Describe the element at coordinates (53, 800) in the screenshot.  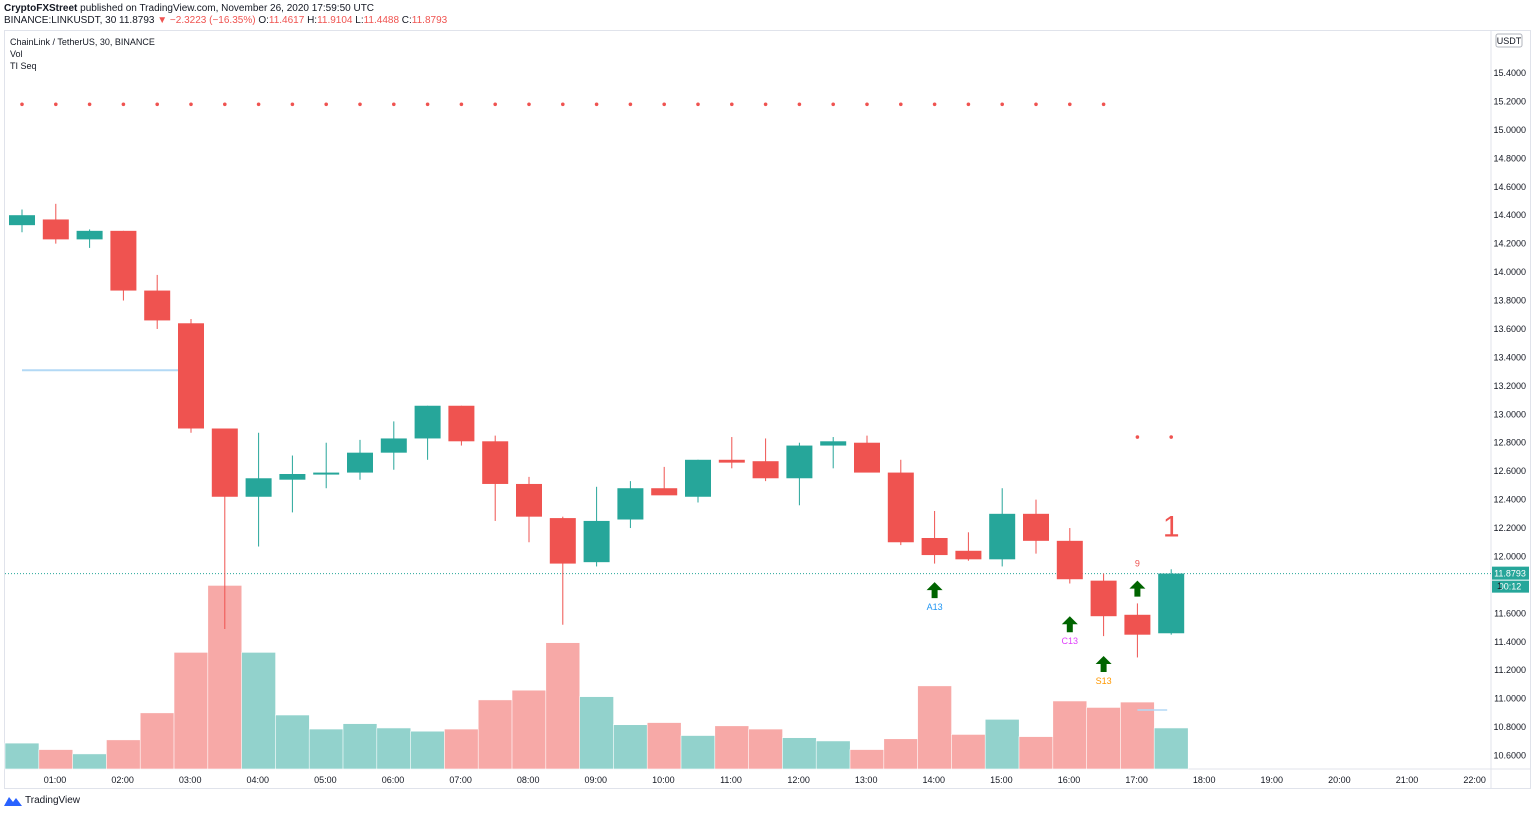
I see `tradingview-label: TradingView` at that location.